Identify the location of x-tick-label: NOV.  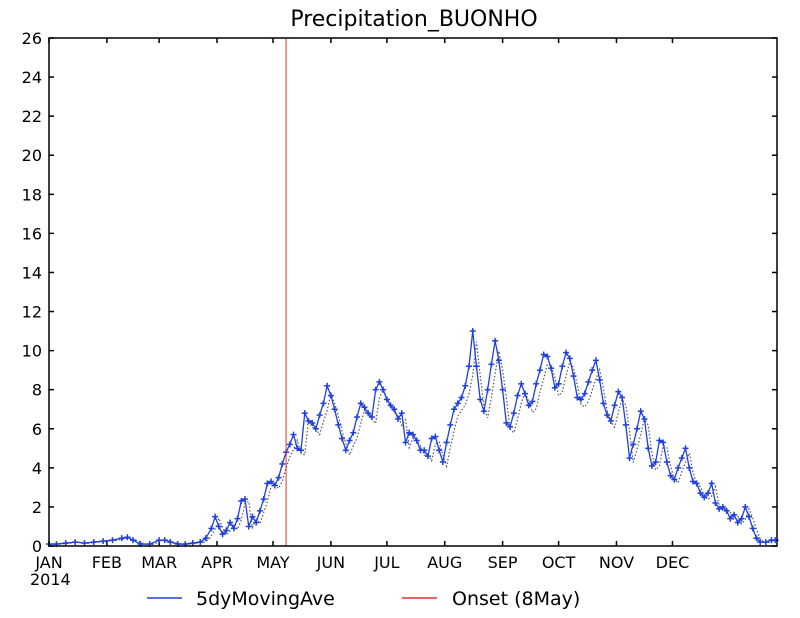
(616, 562).